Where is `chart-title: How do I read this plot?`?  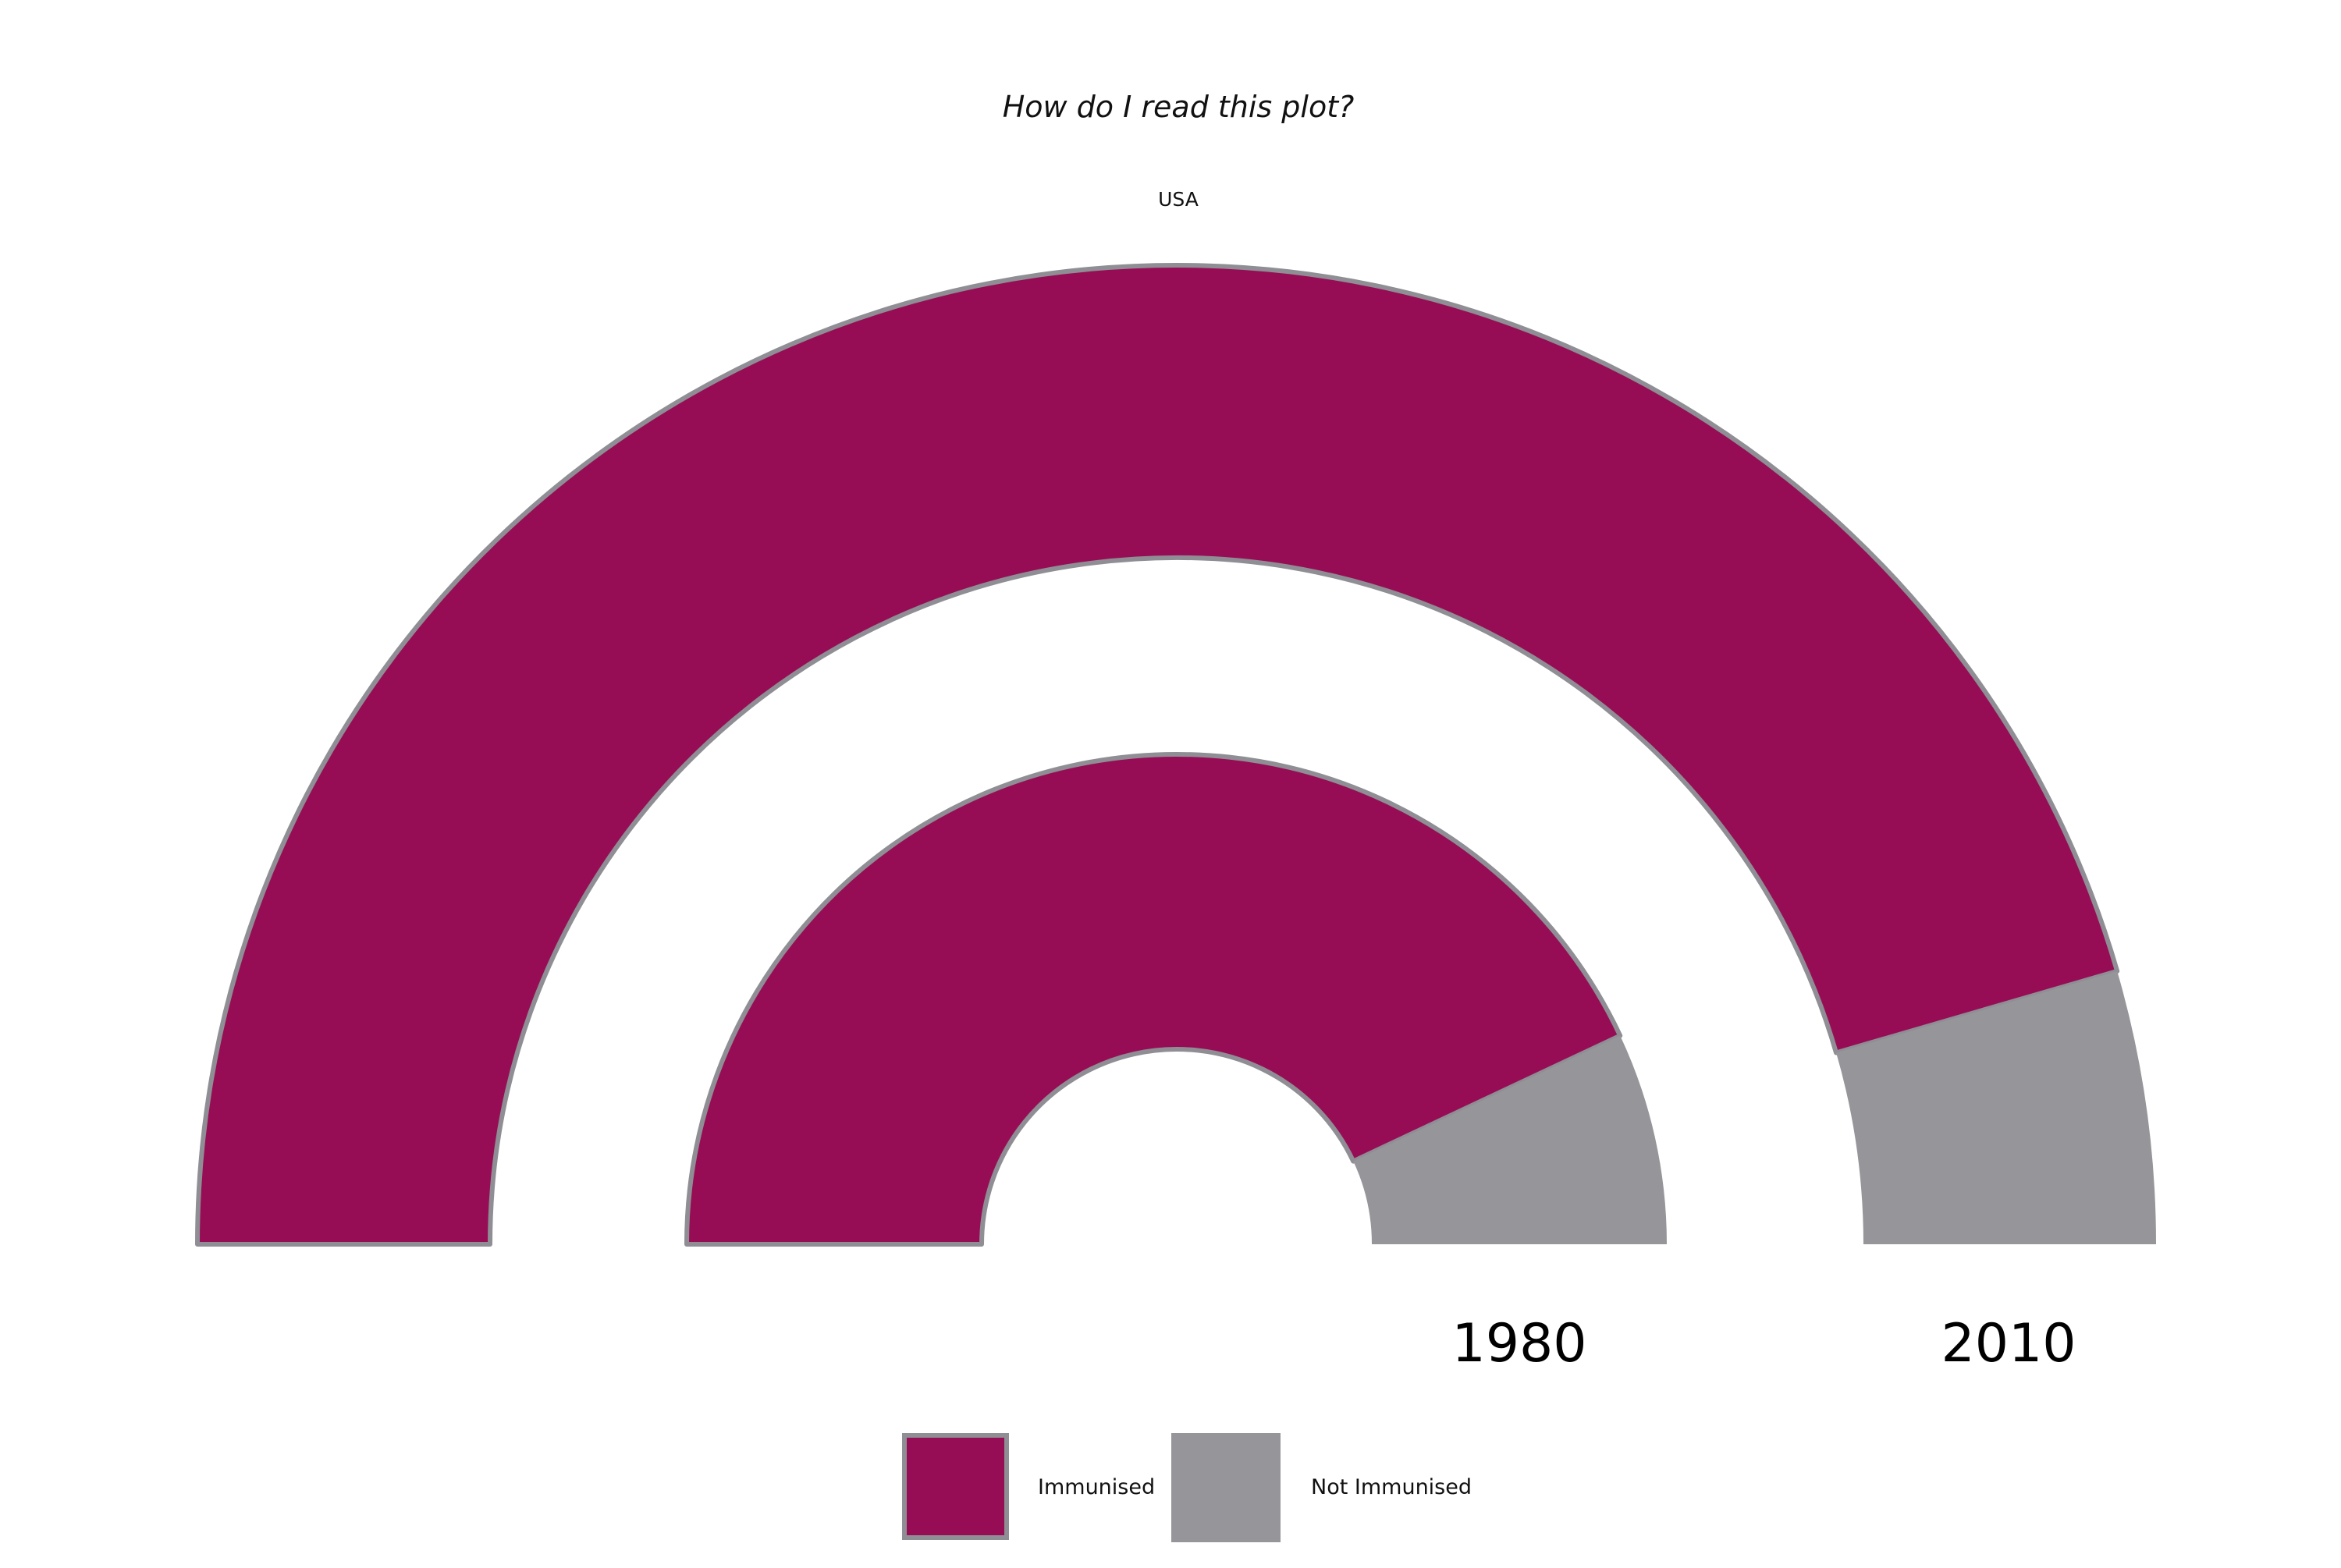 chart-title: How do I read this plot? is located at coordinates (1179, 107).